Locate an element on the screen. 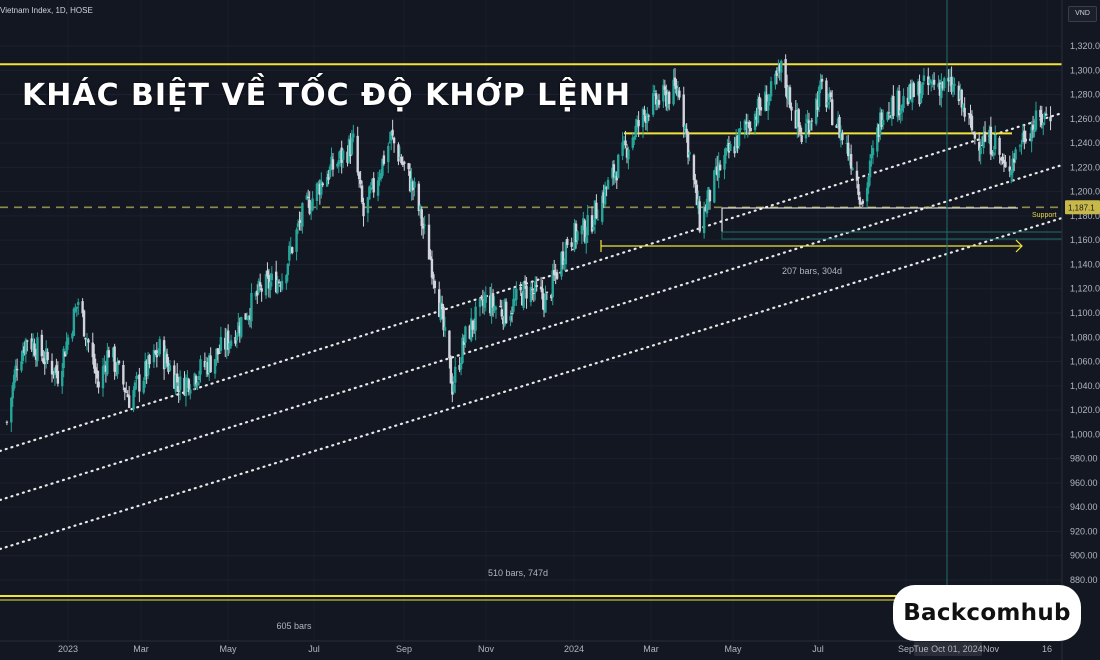  measure-label-3: 605 bars is located at coordinates (294, 626).